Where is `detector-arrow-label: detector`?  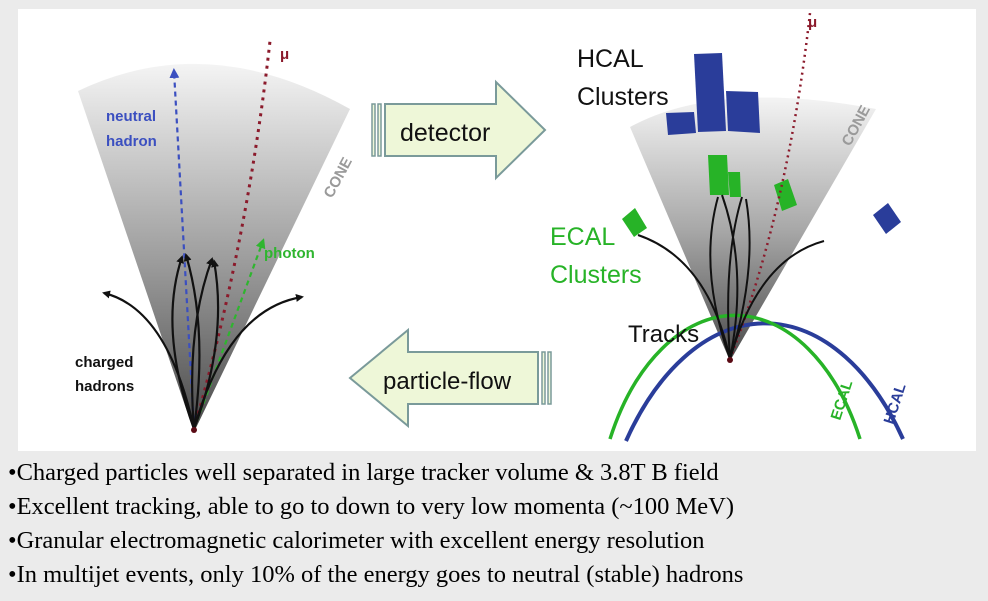
detector-arrow-label: detector is located at coordinates (445, 133).